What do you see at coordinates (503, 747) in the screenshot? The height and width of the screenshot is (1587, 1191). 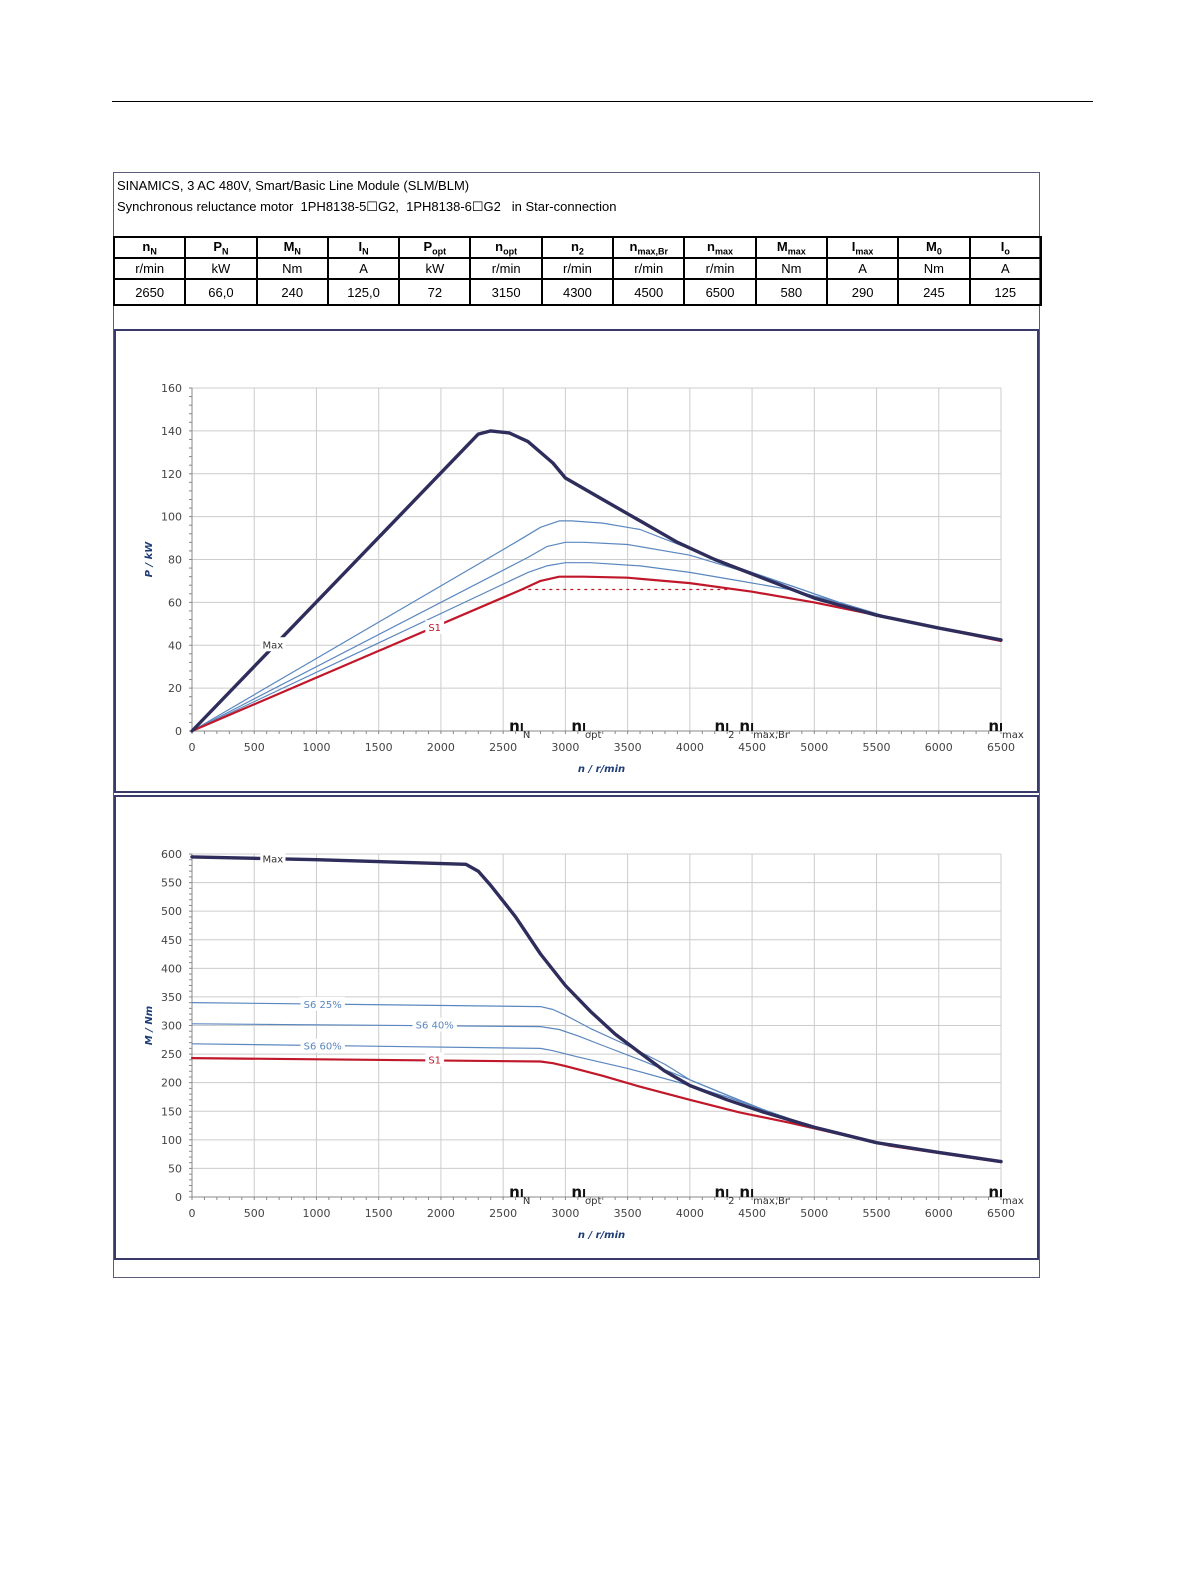 I see `x-tick-label: 2500` at bounding box center [503, 747].